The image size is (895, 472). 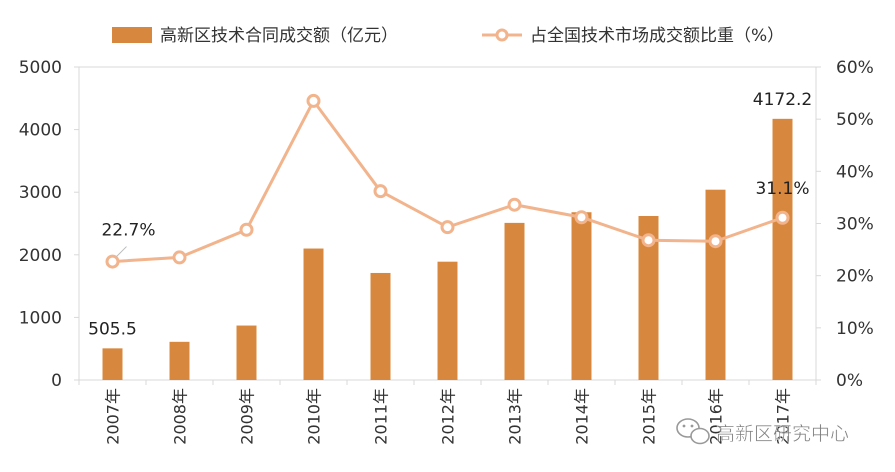 What do you see at coordinates (855, 329) in the screenshot?
I see `right-tick-label: 10%` at bounding box center [855, 329].